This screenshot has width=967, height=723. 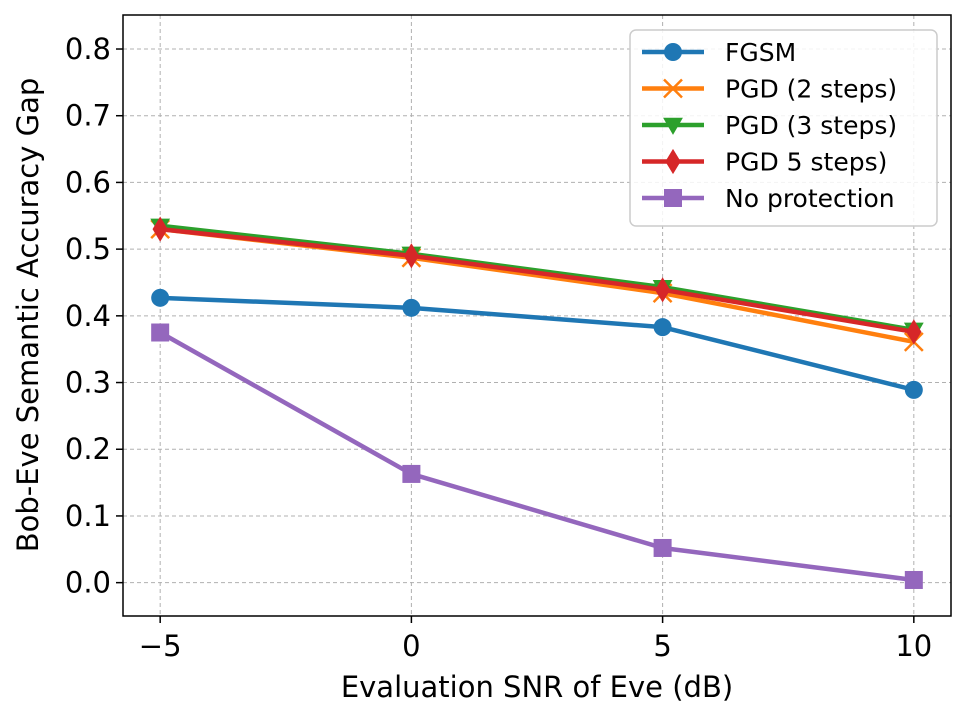 What do you see at coordinates (810, 198) in the screenshot?
I see `legend-label: No protection` at bounding box center [810, 198].